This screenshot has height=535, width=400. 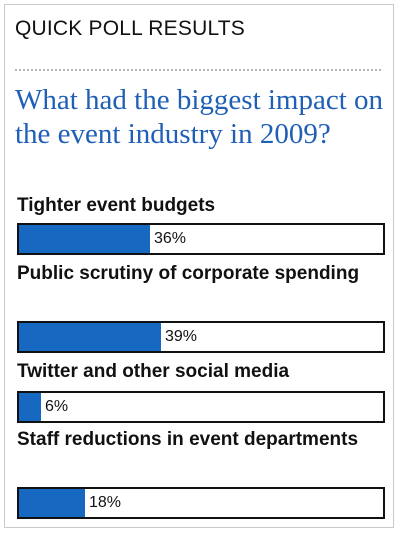 I want to click on poll-header: QUICK POLL RESULTS, so click(x=130, y=28).